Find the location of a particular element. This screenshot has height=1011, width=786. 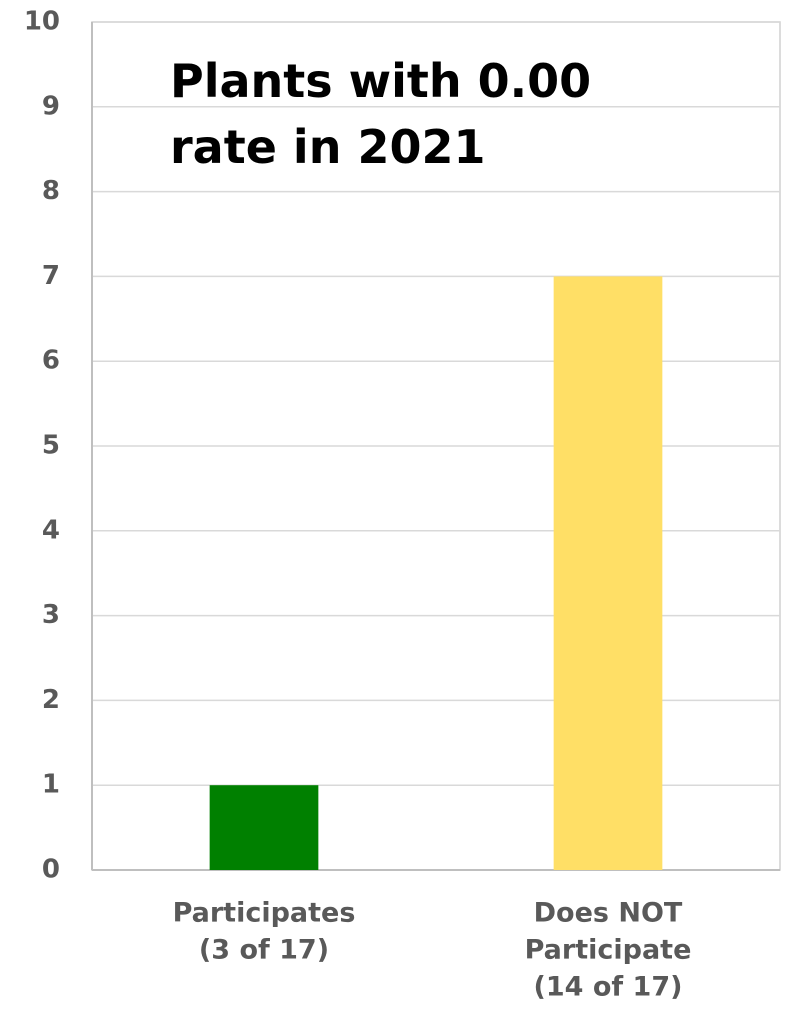

chart-title: Plants with 0.00 rate in 2021 is located at coordinates (381, 114).